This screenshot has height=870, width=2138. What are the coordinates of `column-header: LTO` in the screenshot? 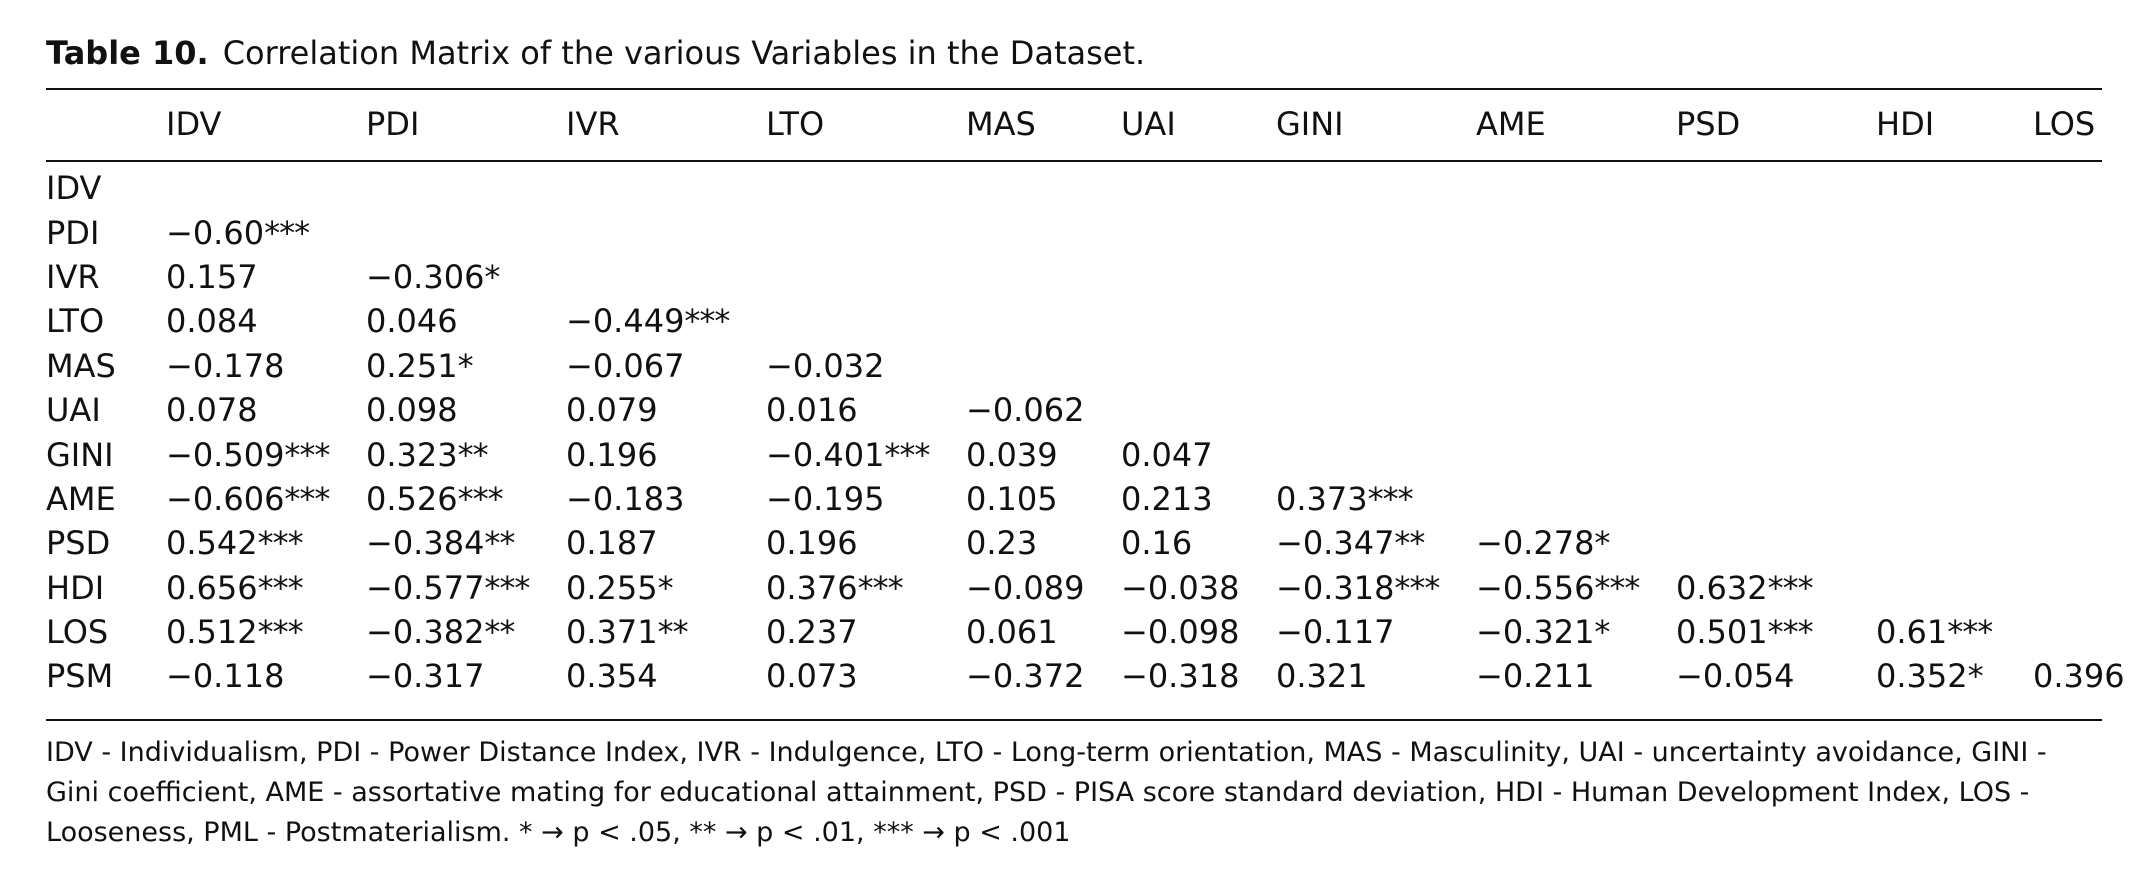 It's located at (795, 124).